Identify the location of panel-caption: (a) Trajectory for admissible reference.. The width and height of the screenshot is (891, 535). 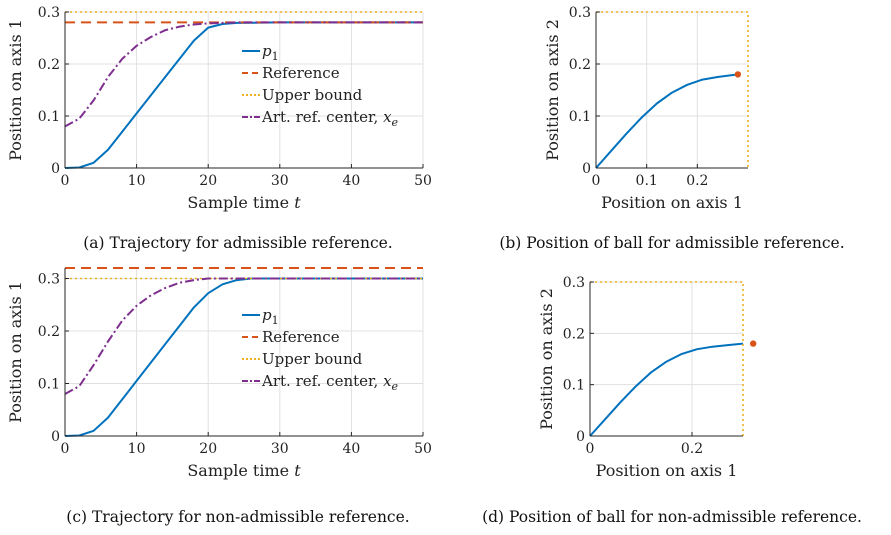
(237, 243).